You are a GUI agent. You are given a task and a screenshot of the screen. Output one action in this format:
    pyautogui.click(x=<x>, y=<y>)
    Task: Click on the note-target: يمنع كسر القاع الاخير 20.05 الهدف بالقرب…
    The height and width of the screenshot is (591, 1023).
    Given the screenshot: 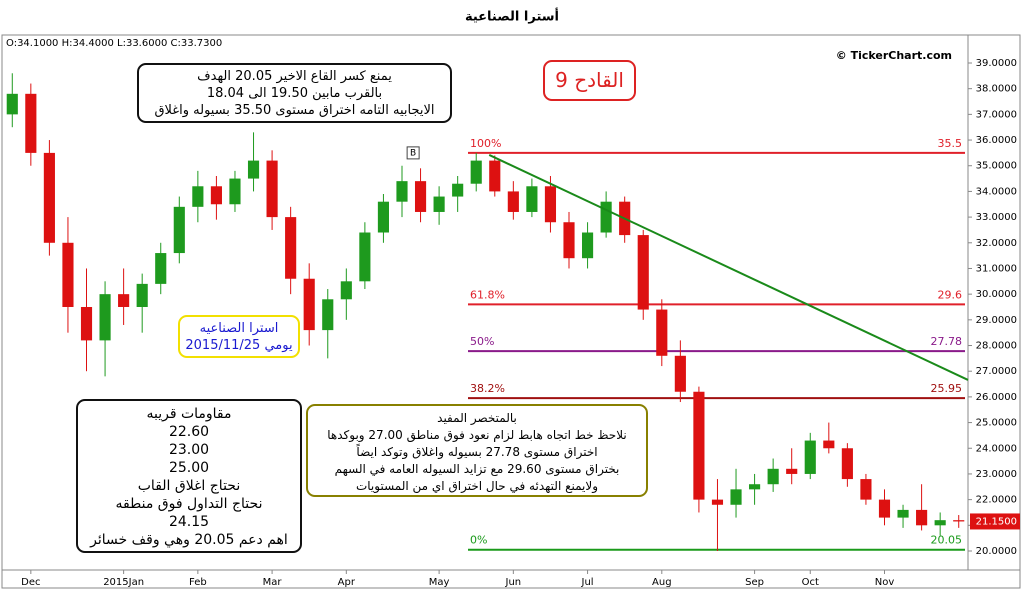 What is the action you would take?
    pyautogui.click(x=294, y=93)
    